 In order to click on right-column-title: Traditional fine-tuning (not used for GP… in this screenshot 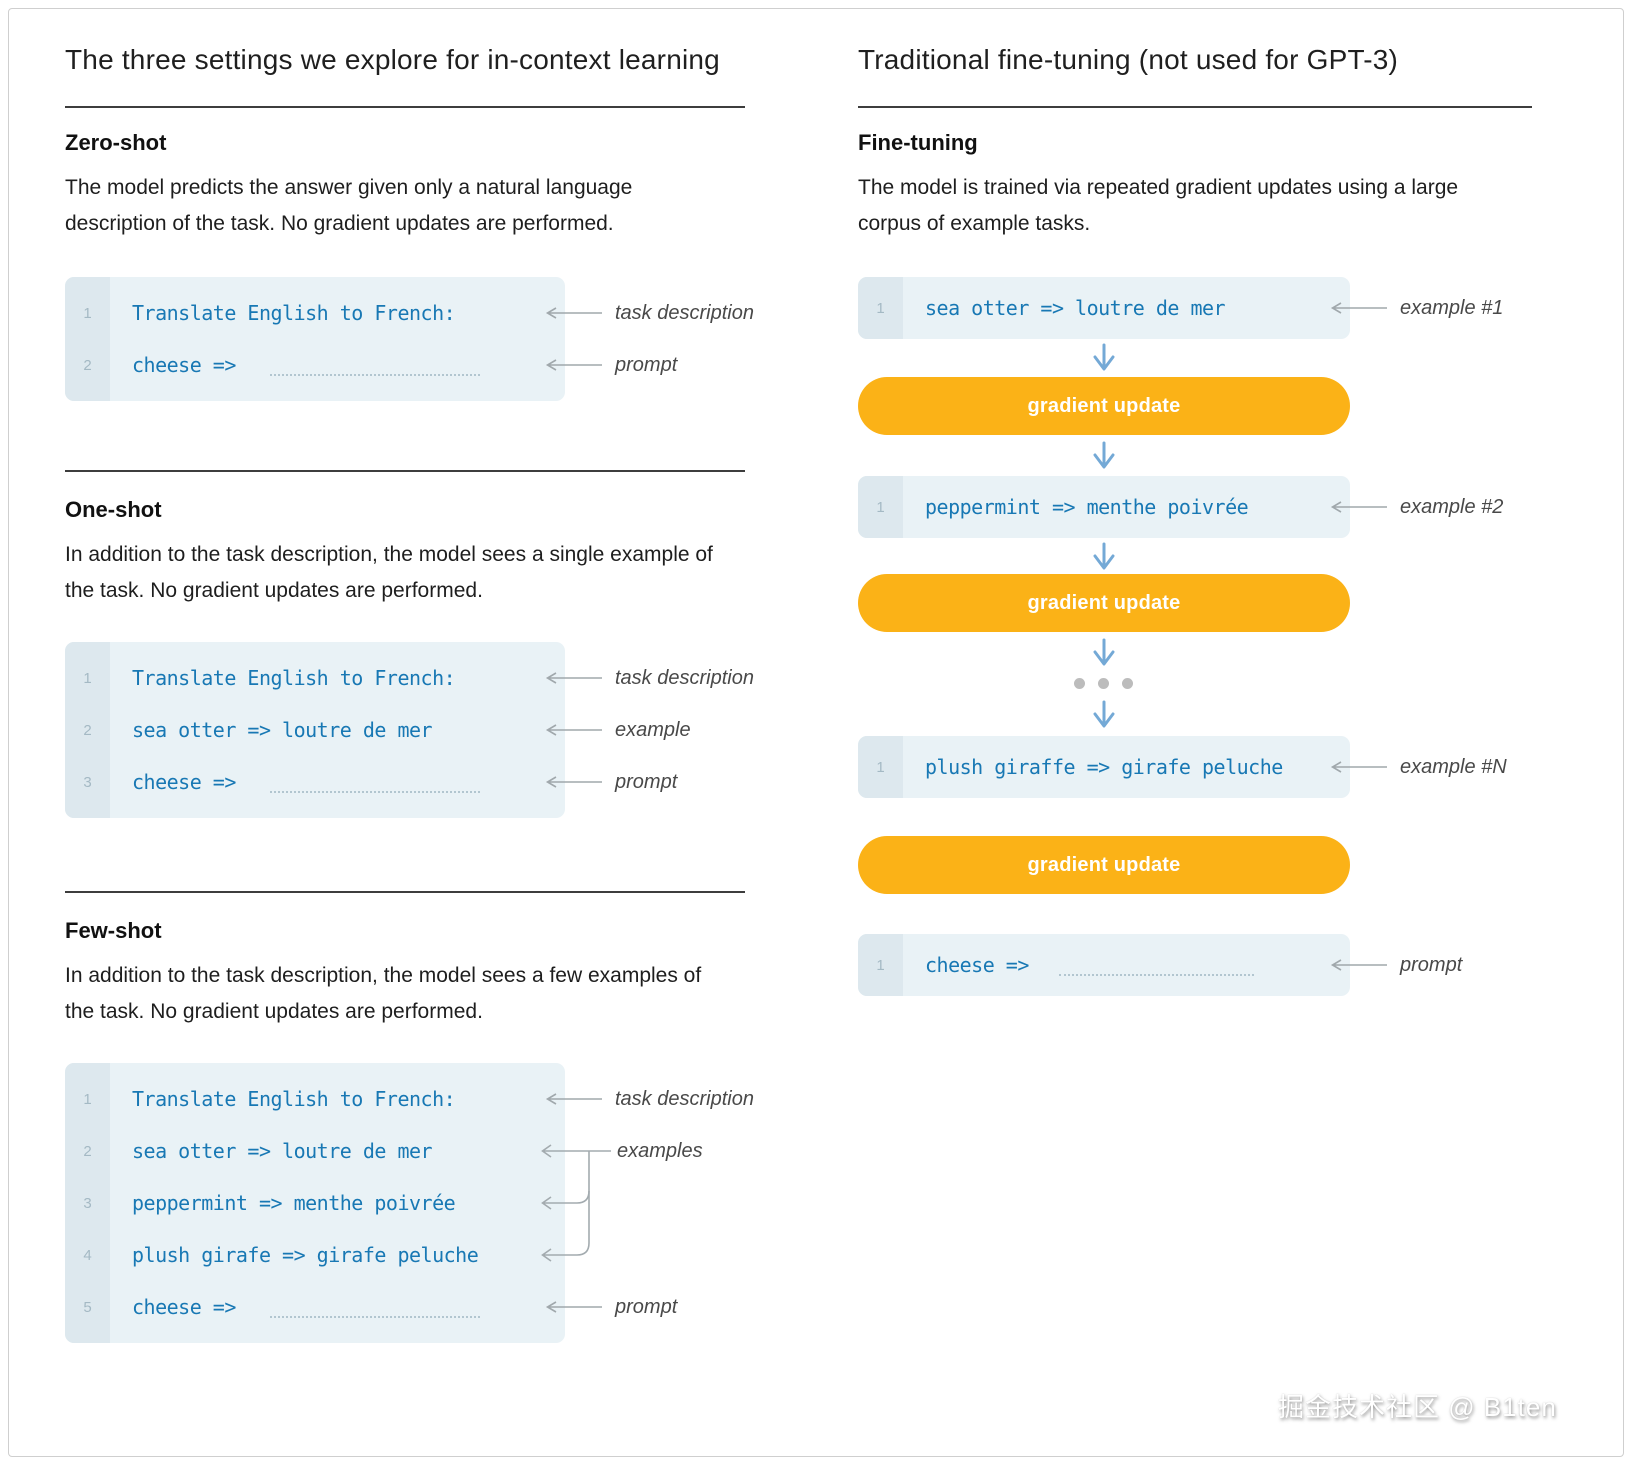, I will do `click(1128, 59)`.